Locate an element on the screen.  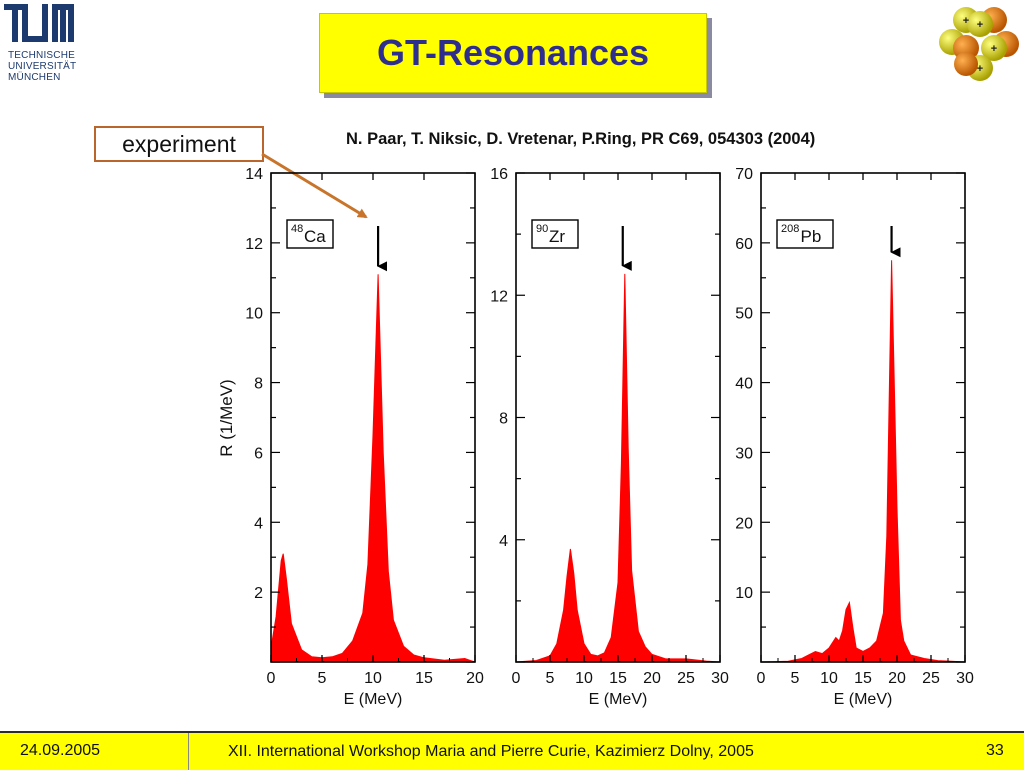
y-tick-label: 2 is located at coordinates (258, 593).